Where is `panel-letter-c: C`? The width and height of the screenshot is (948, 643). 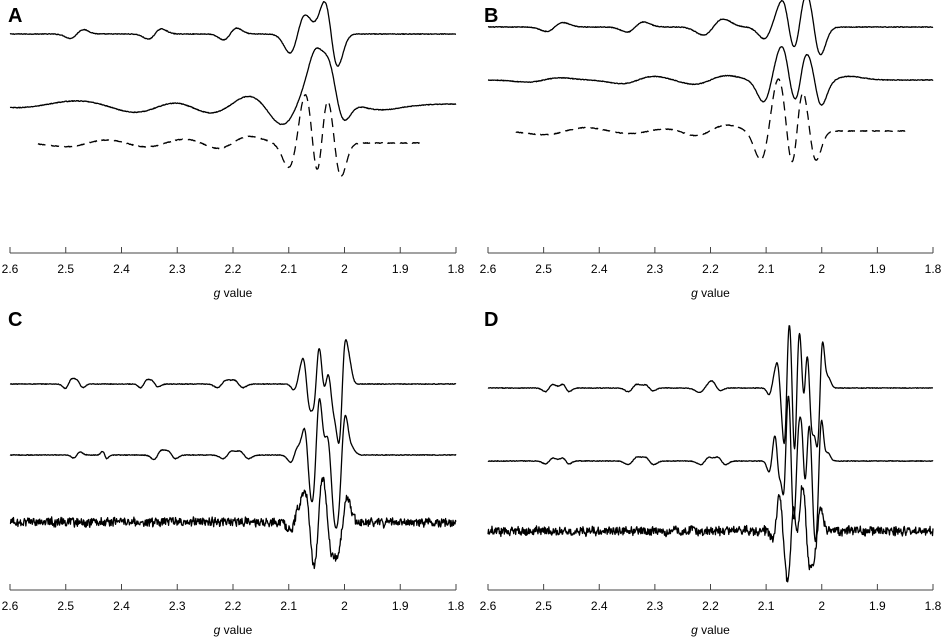 panel-letter-c: C is located at coordinates (15, 320).